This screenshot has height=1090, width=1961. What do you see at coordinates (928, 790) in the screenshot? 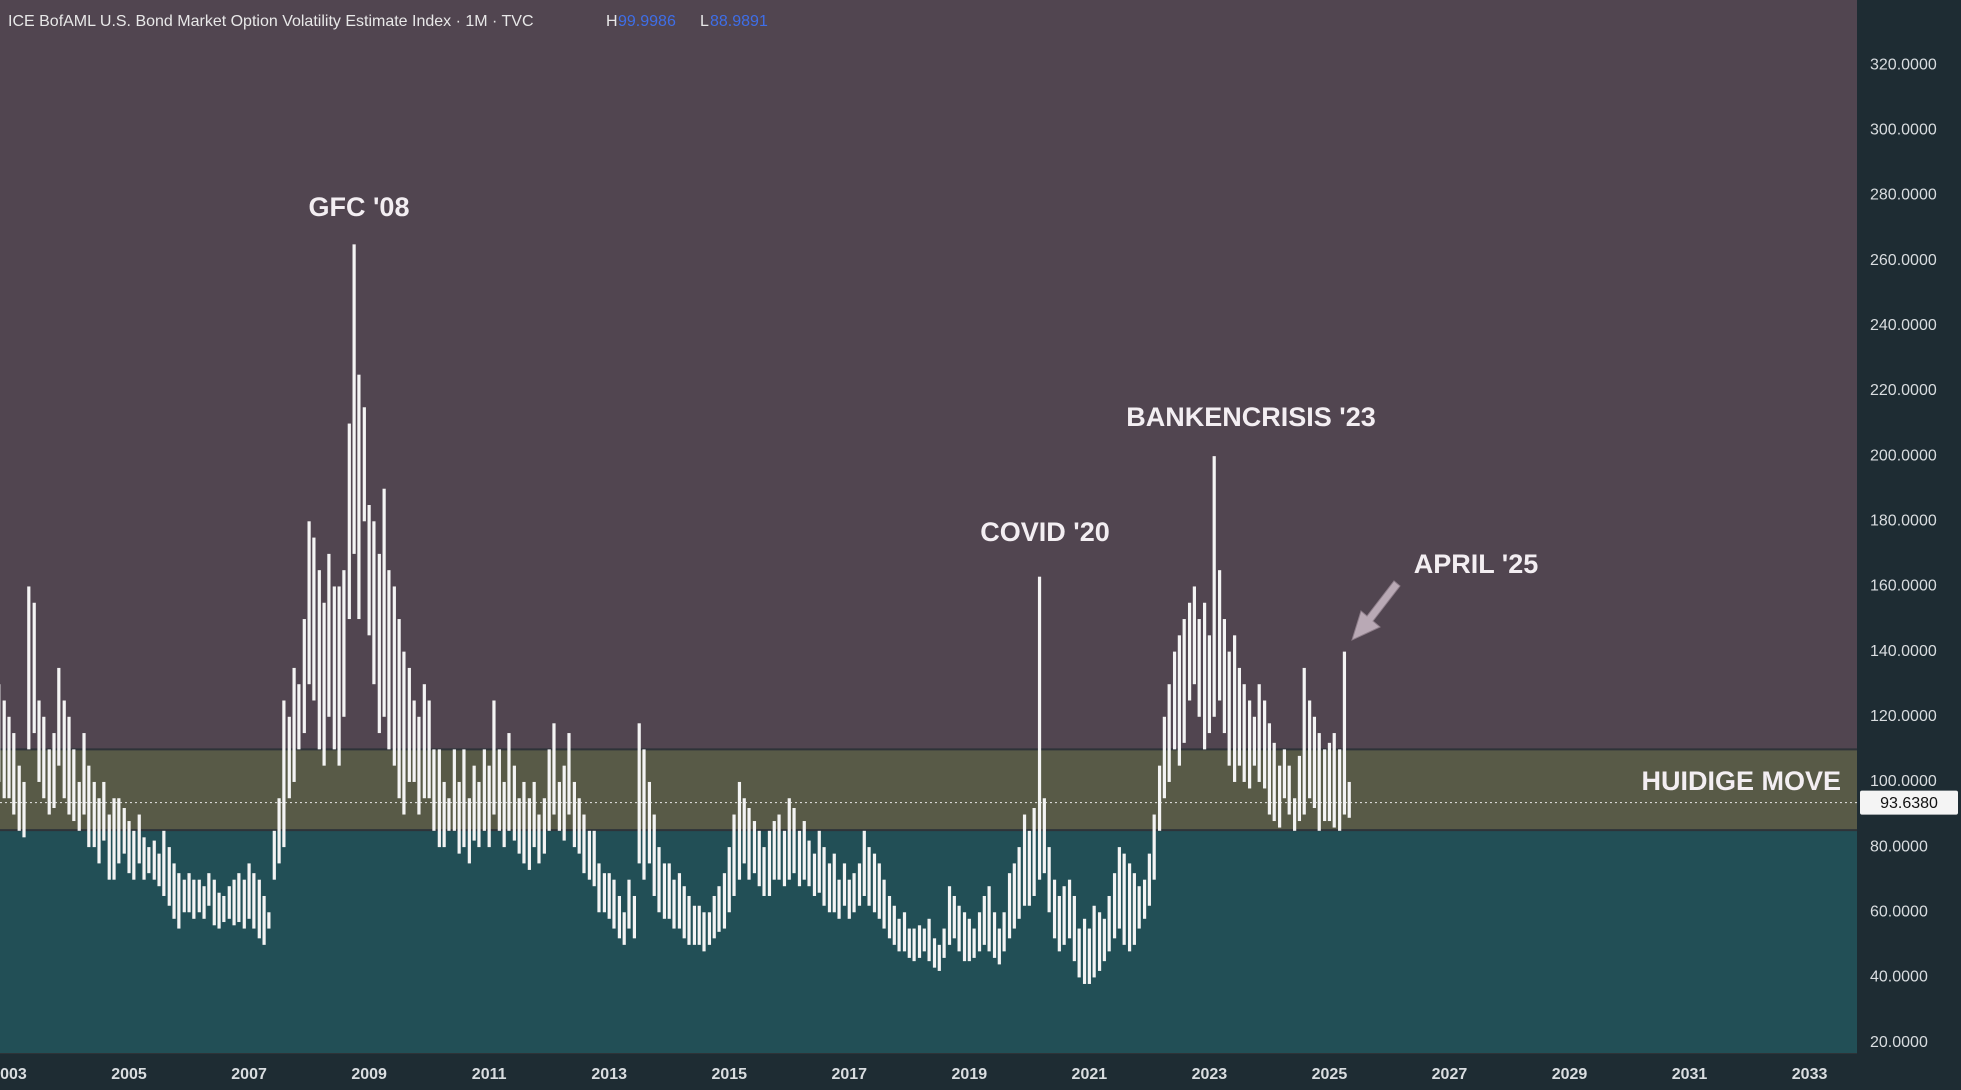
I see `zone` at bounding box center [928, 790].